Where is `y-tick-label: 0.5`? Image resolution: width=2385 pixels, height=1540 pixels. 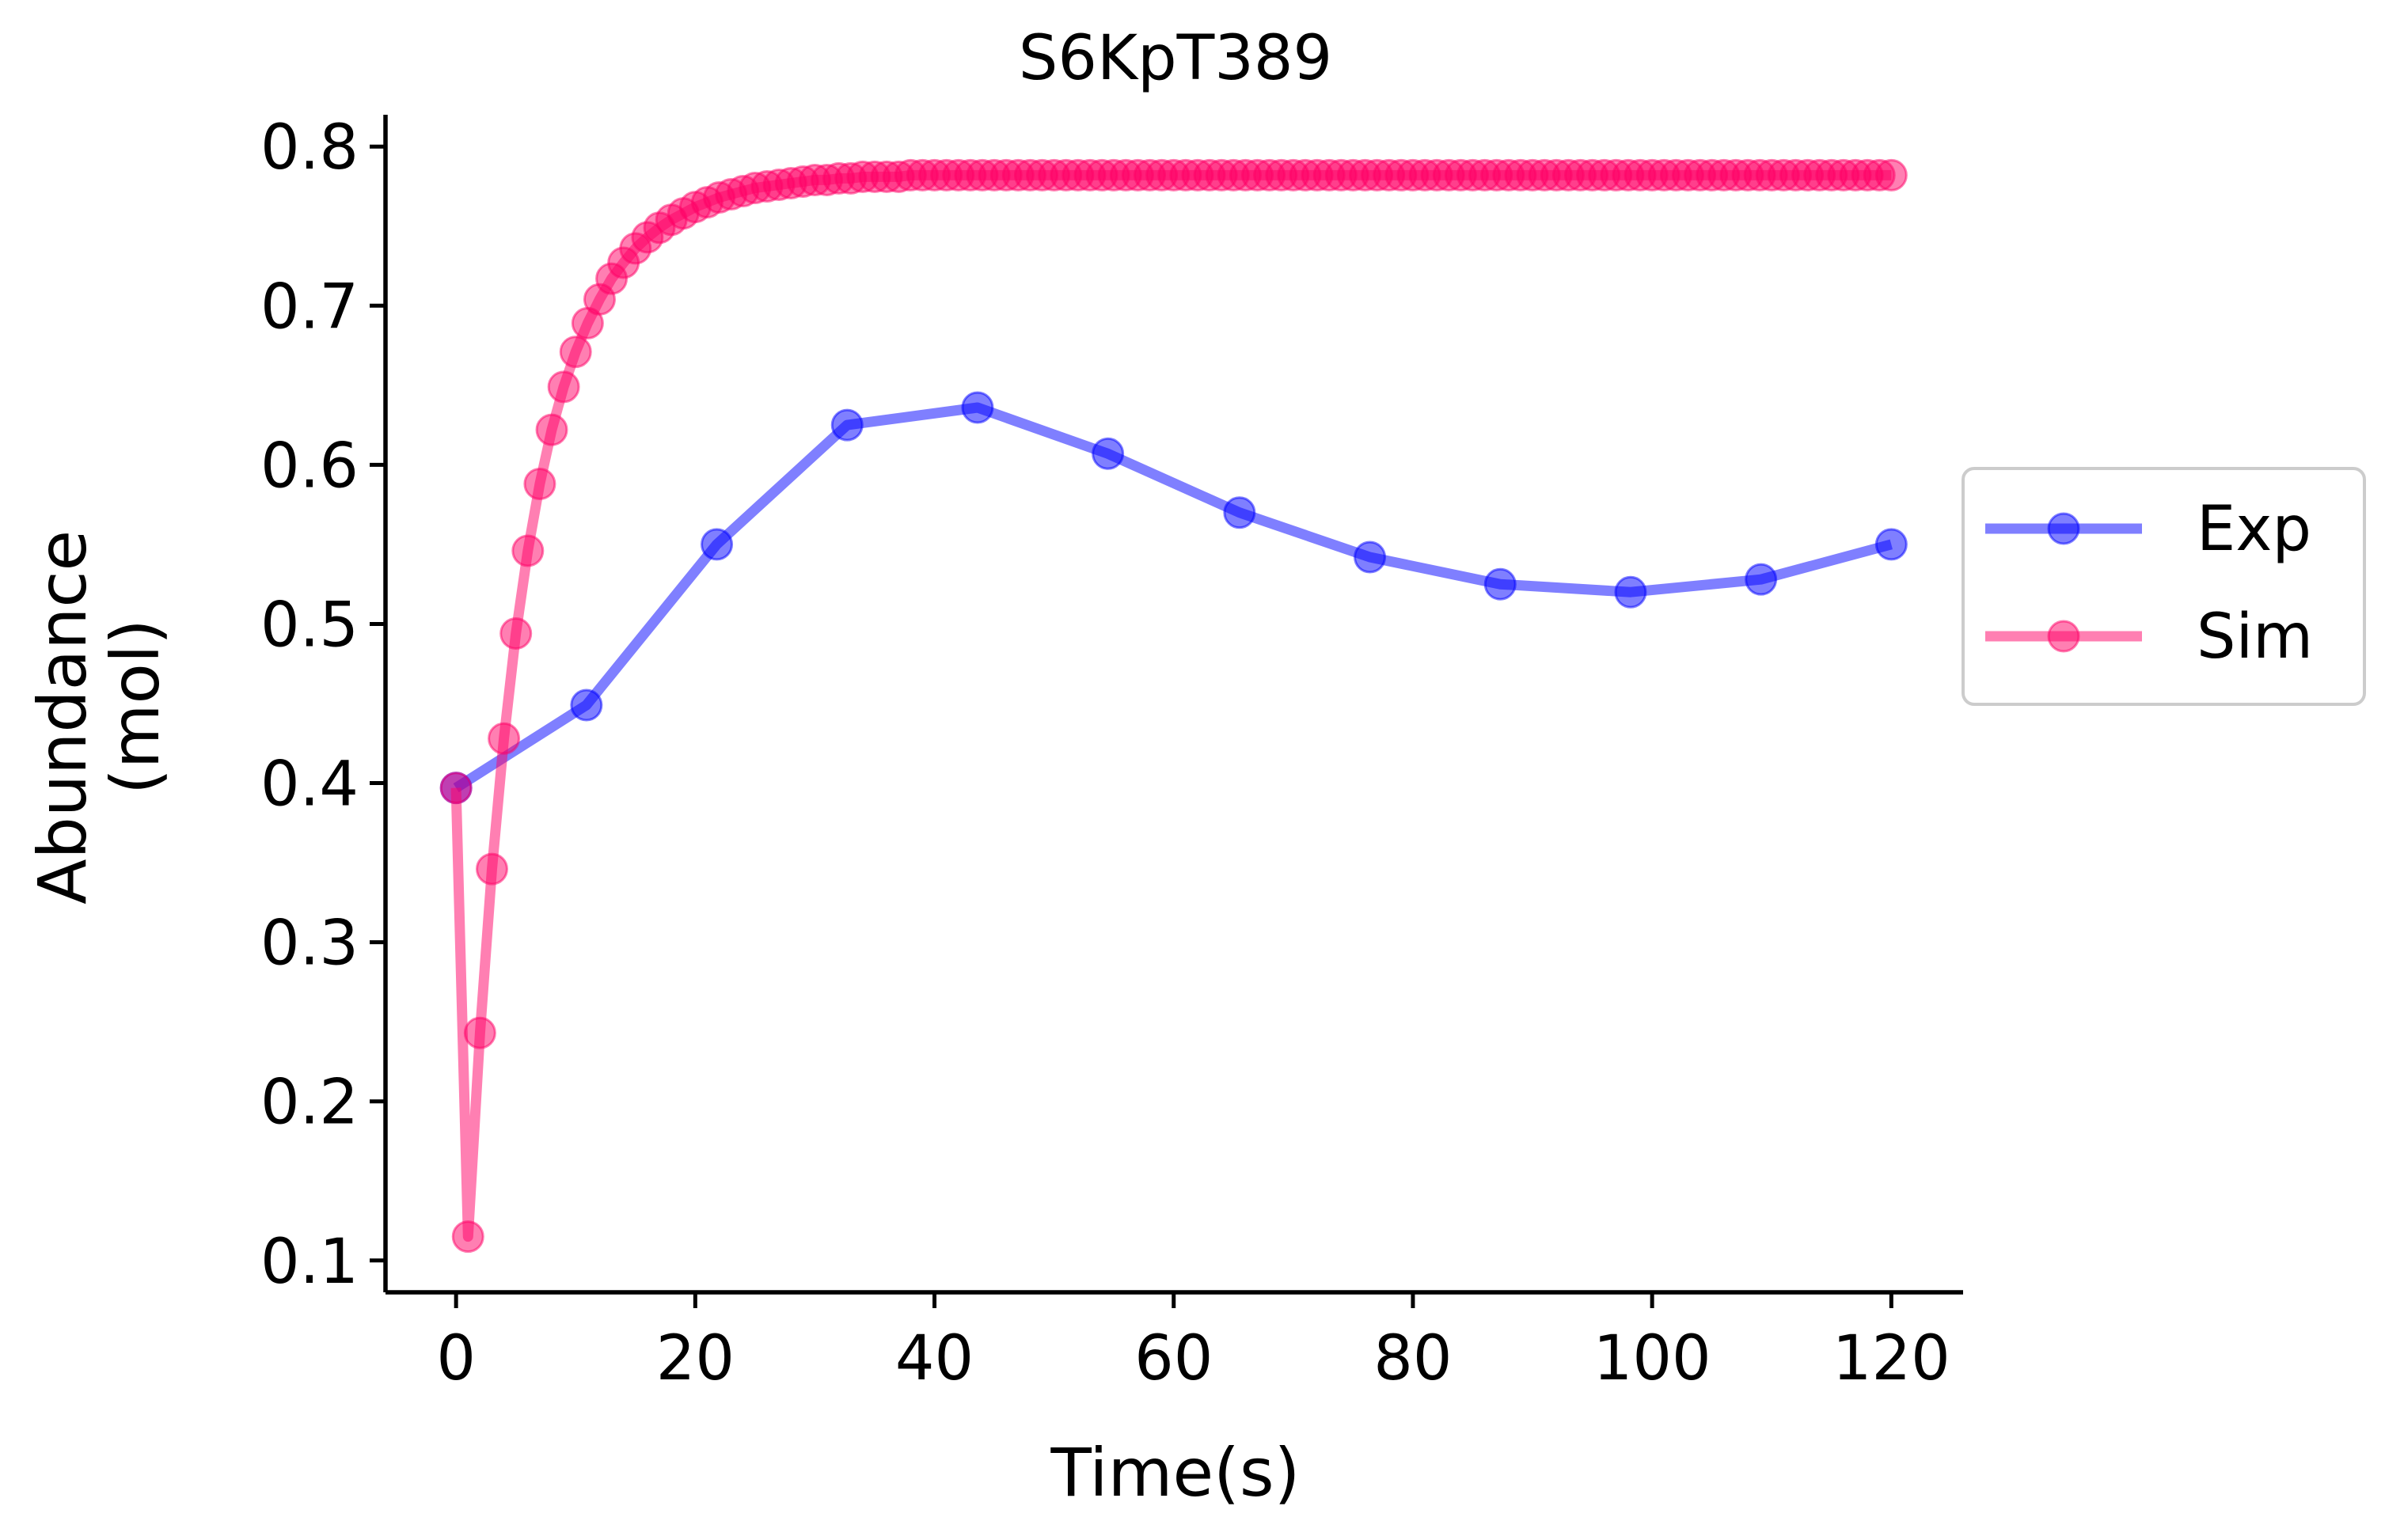 y-tick-label: 0.5 is located at coordinates (309, 625).